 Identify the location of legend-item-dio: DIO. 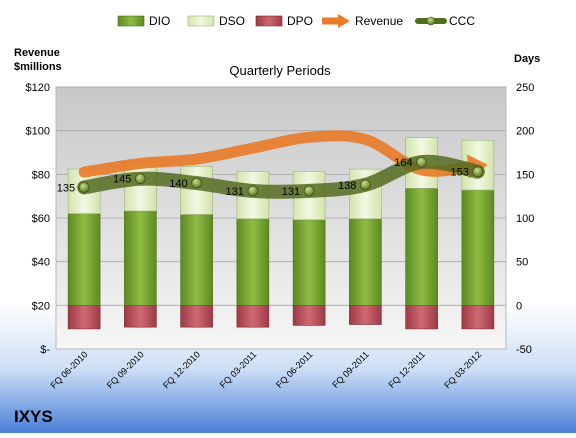
(143, 21).